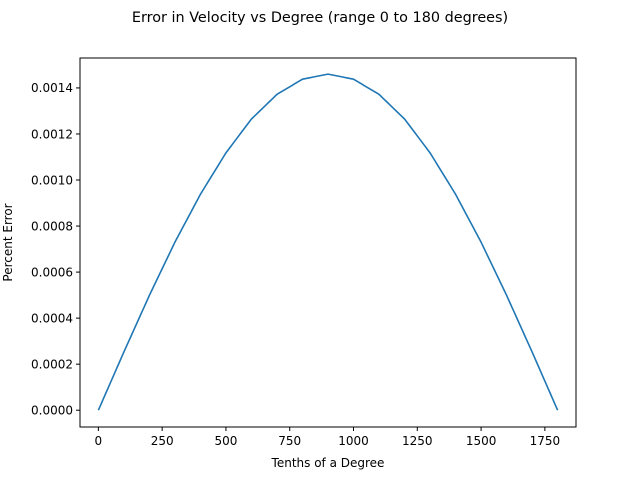 This screenshot has height=480, width=640. Describe the element at coordinates (162, 441) in the screenshot. I see `x-tick-label: 250` at that location.